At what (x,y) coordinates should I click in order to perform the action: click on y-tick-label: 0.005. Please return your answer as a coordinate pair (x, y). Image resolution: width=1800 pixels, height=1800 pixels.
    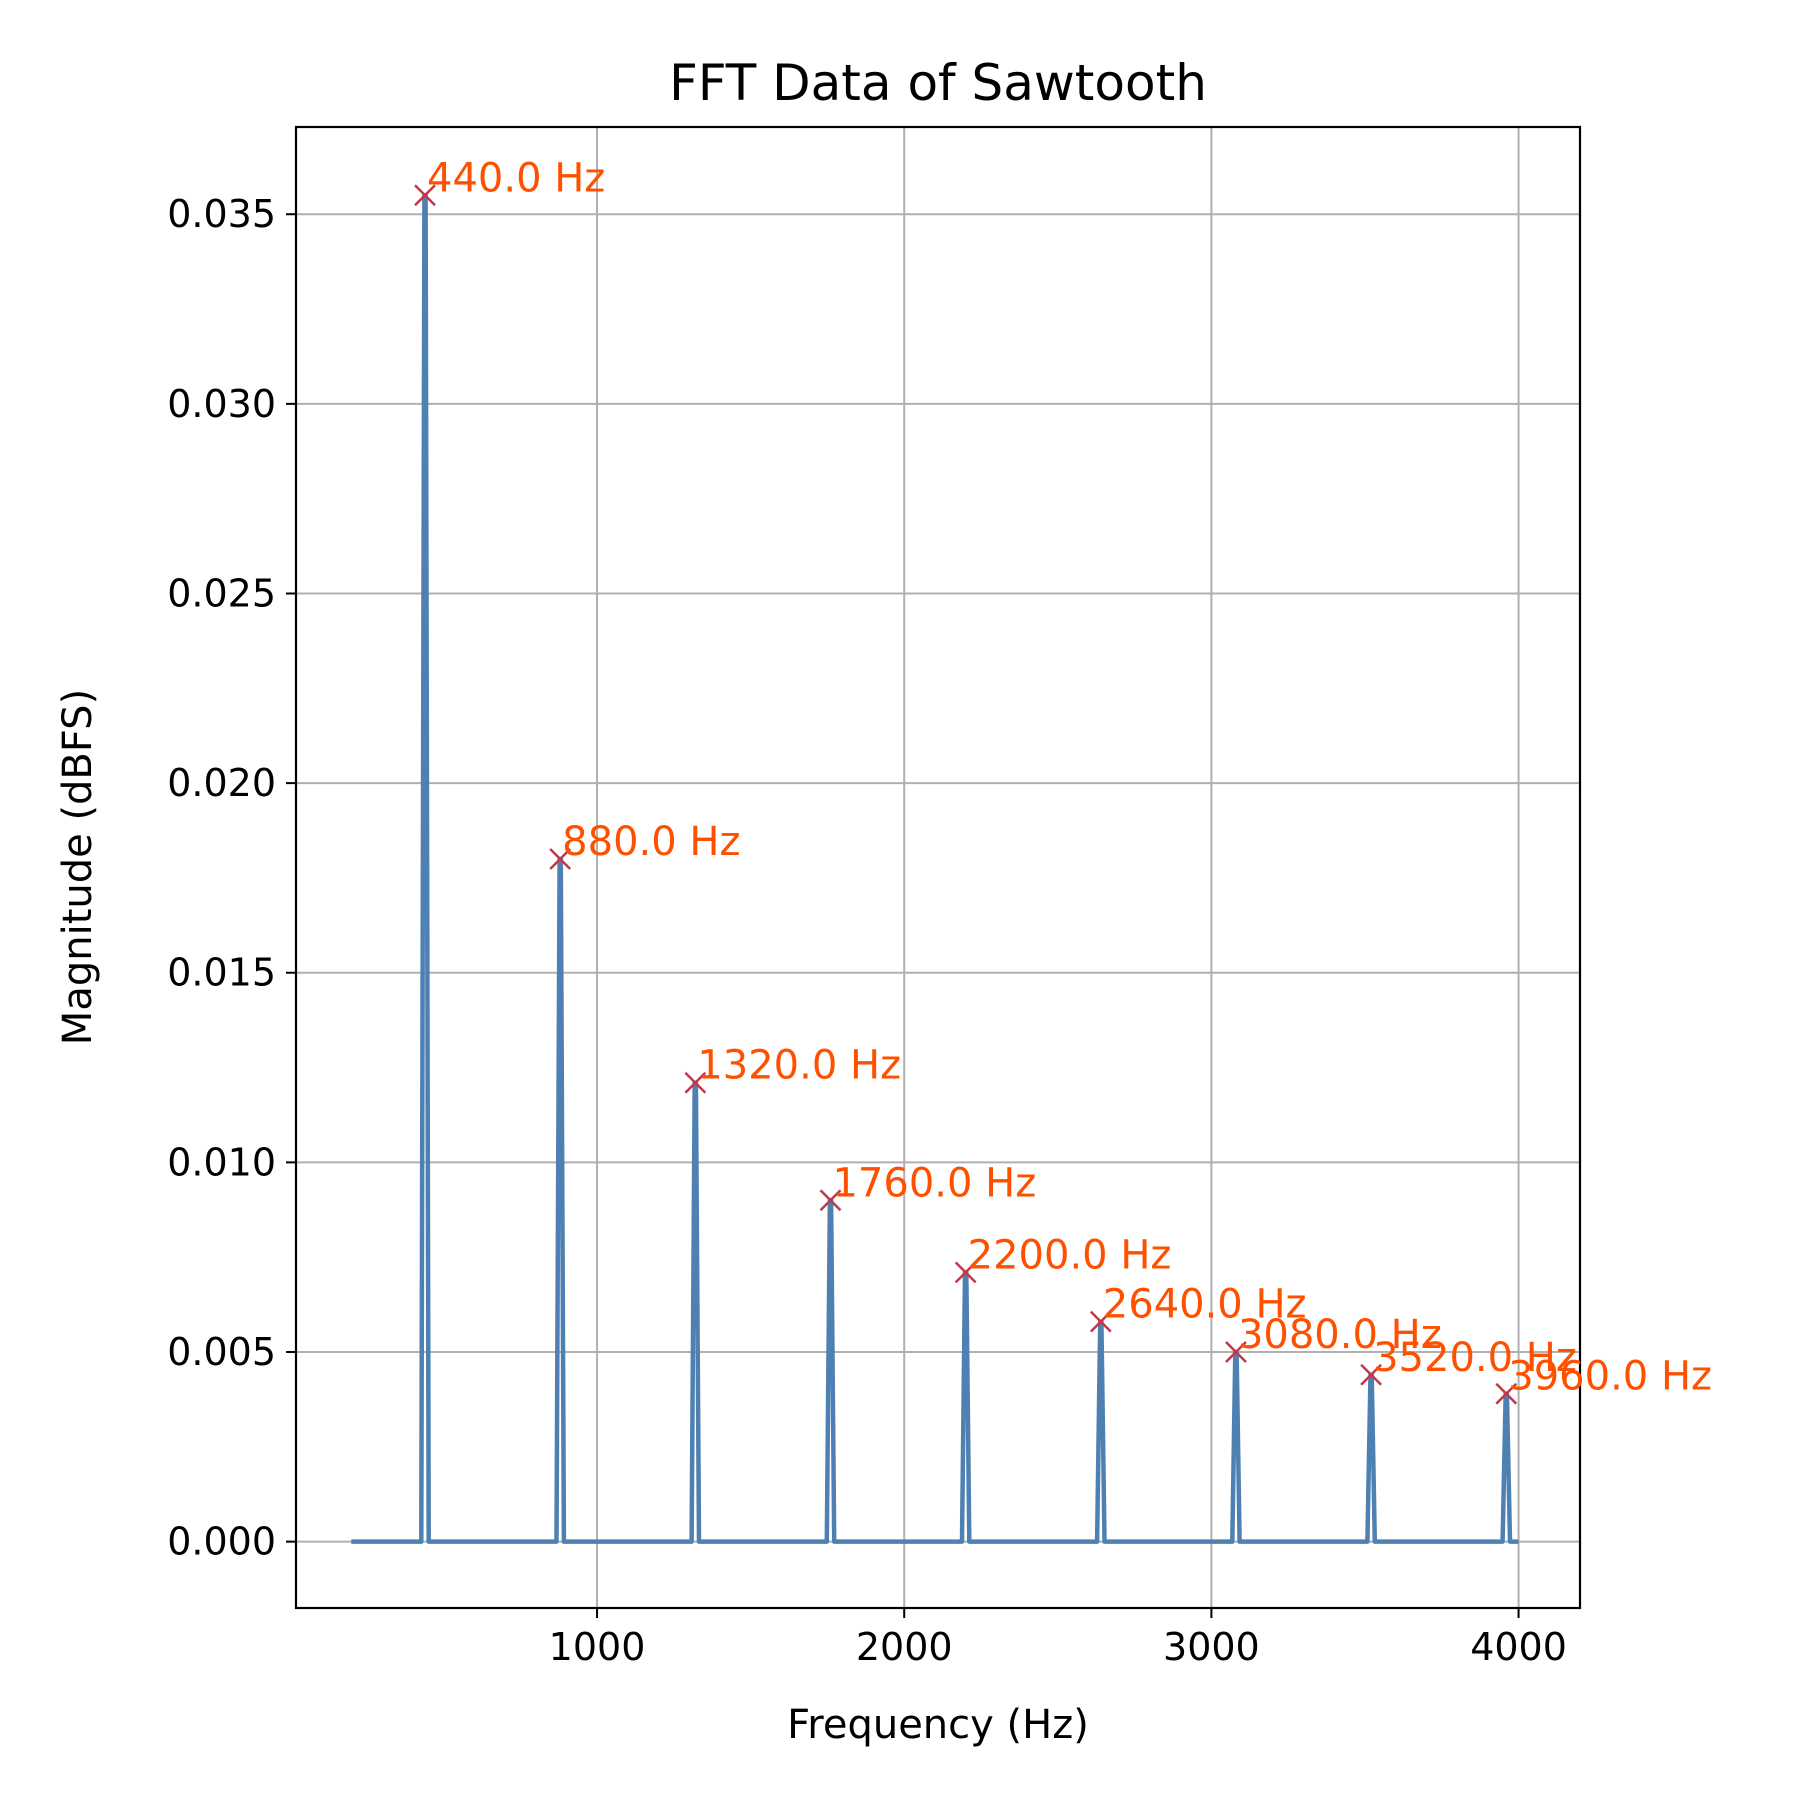
    Looking at the image, I should click on (221, 1352).